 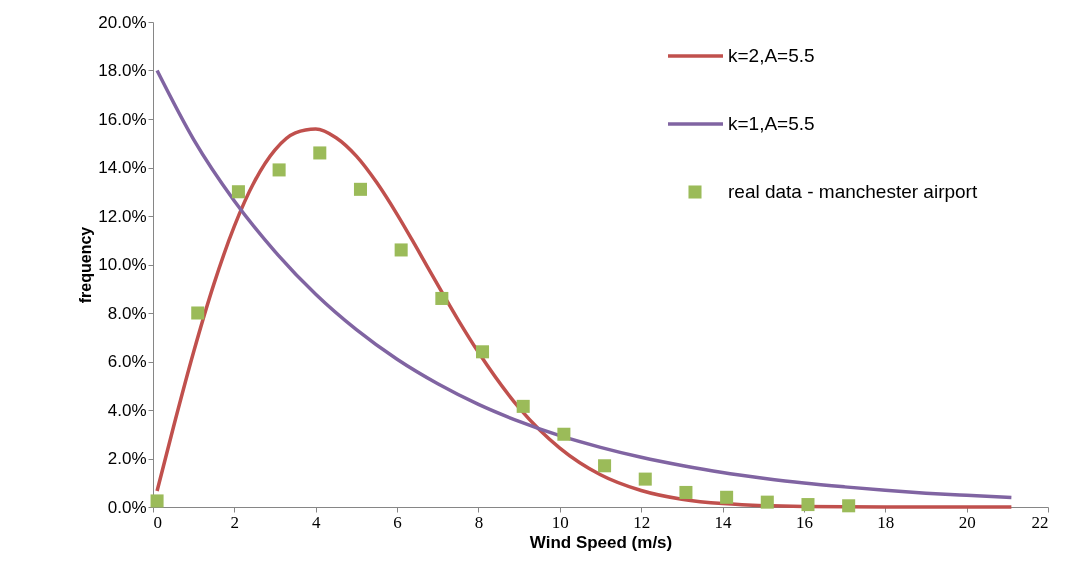 I want to click on x-tick-label: 0, so click(x=157, y=522).